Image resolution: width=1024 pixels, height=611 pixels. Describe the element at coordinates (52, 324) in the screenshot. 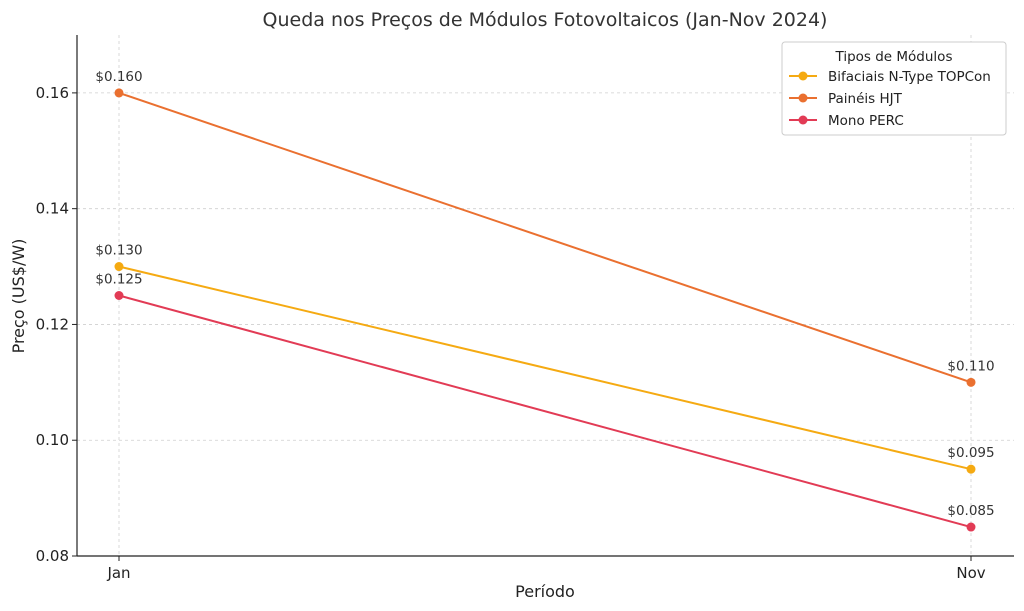

I see `y-tick-label: 0.12` at that location.